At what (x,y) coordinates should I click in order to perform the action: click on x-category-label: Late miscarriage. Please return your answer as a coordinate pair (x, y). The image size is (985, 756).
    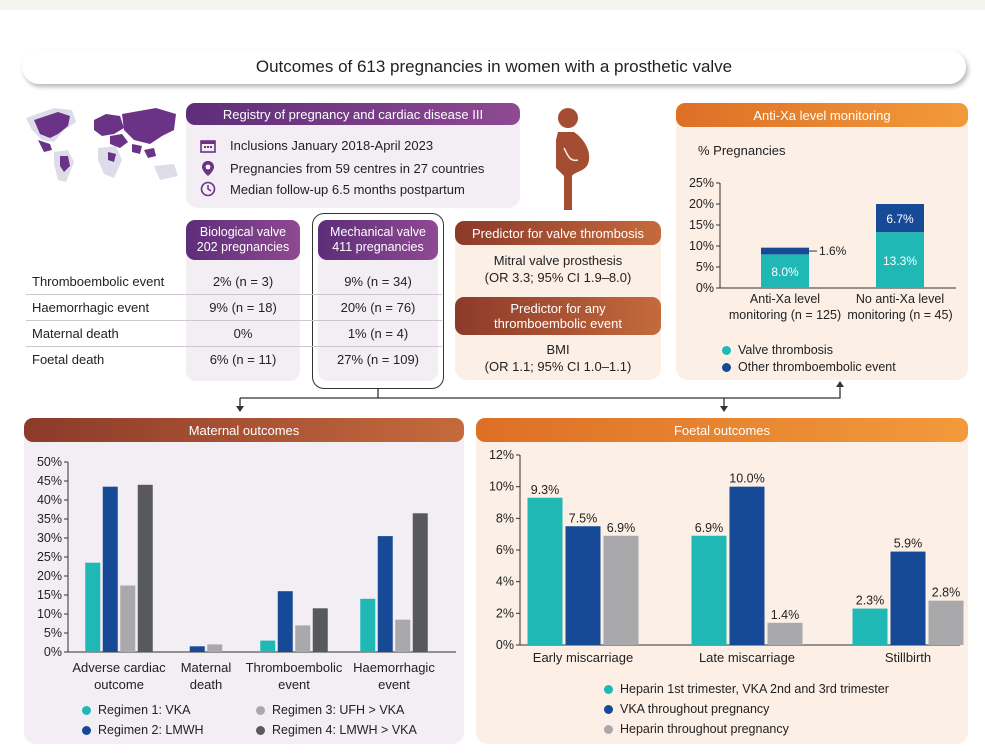
    Looking at the image, I should click on (747, 657).